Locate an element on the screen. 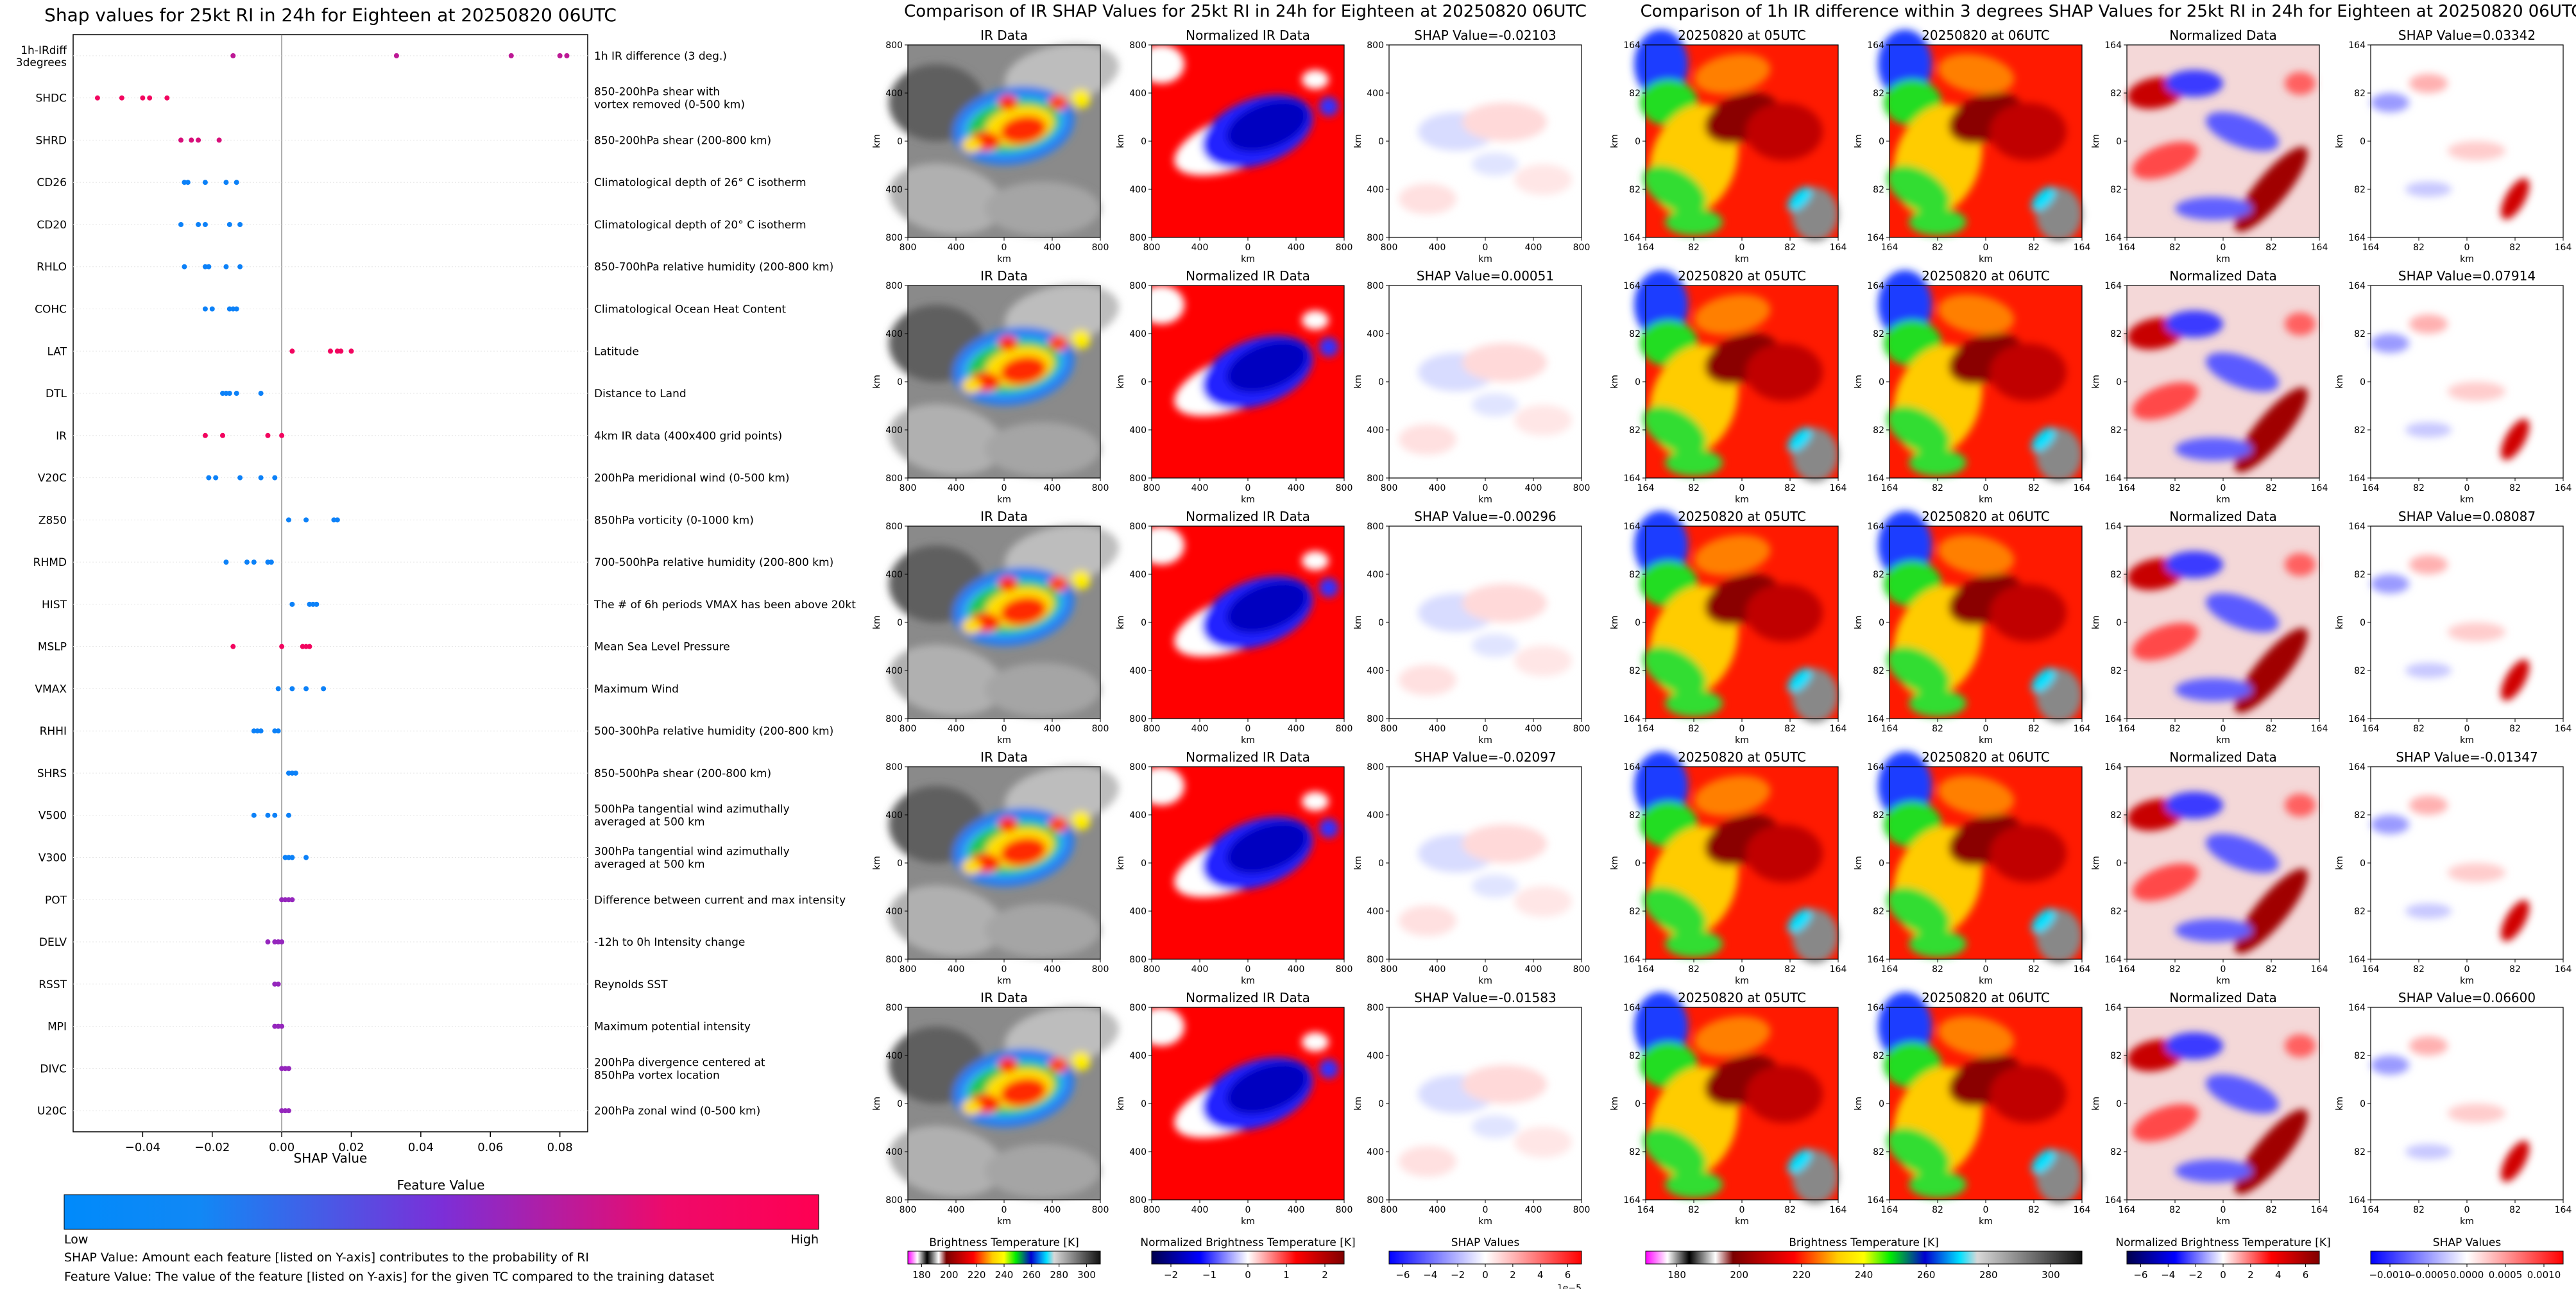 The height and width of the screenshot is (1289, 2576). feature-description-label: Maximum Wind is located at coordinates (636, 689).